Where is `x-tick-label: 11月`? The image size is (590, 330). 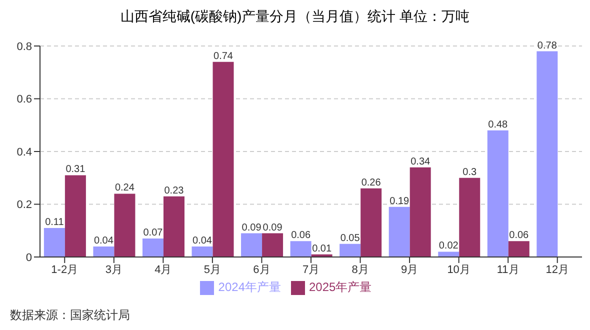 x-tick-label: 11月 is located at coordinates (508, 270).